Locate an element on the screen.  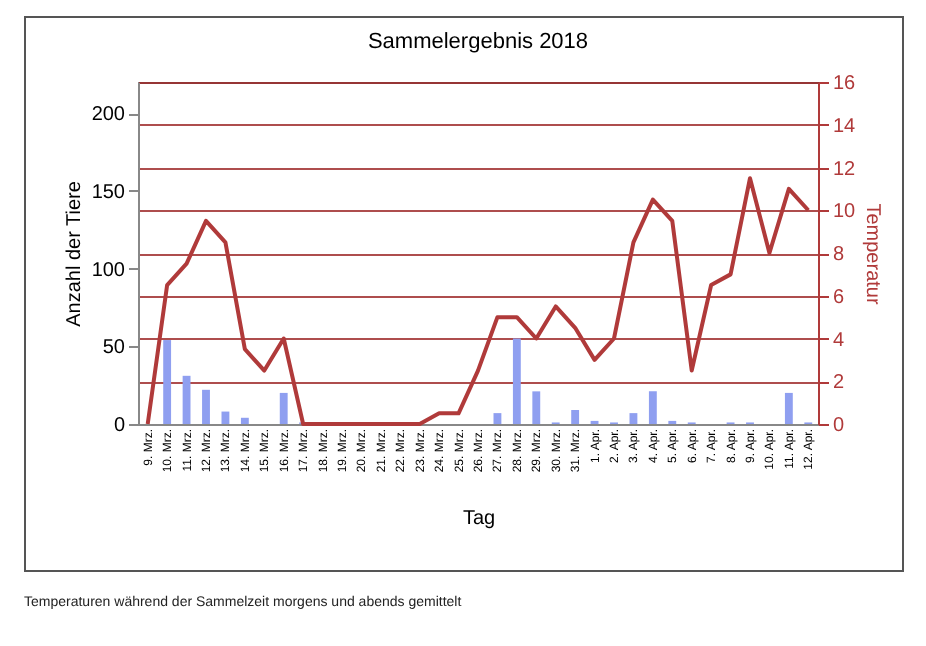
y2-tick-label: 6 is located at coordinates (839, 297).